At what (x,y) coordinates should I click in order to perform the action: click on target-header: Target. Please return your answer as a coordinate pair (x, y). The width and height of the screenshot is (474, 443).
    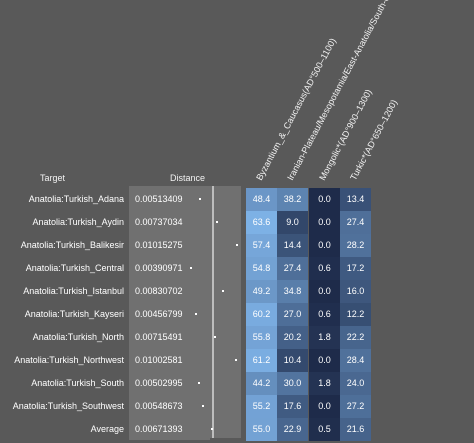
    Looking at the image, I should click on (53, 178).